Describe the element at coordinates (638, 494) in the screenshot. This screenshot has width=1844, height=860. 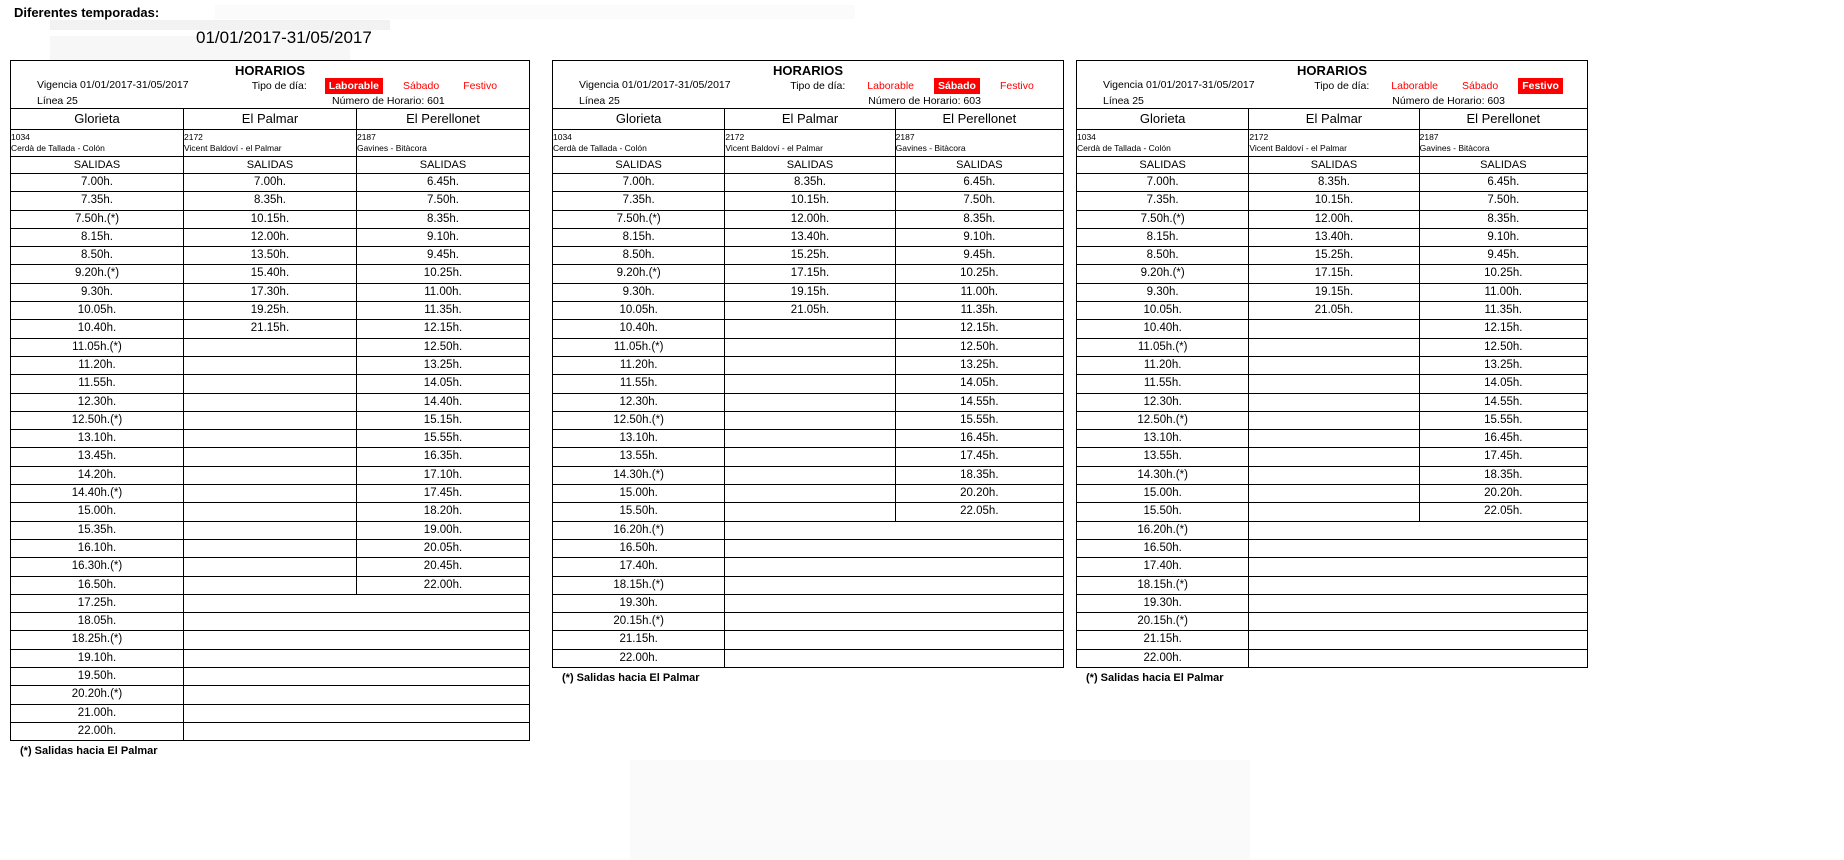
I see `departure-time: 15.00h.` at that location.